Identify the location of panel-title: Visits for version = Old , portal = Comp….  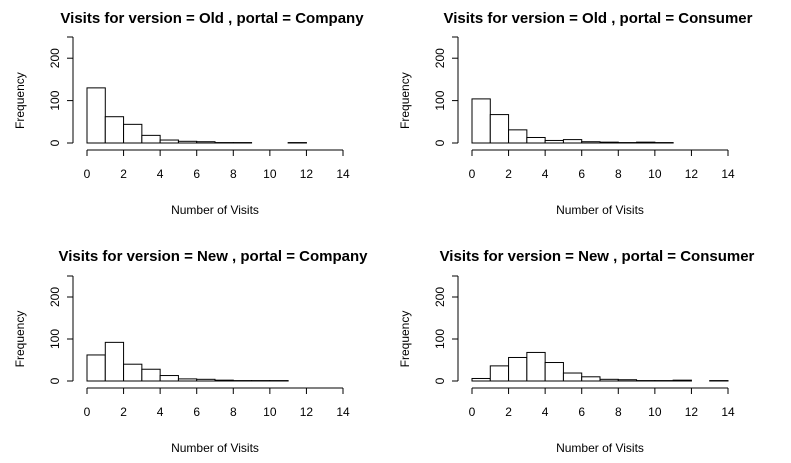
(212, 18).